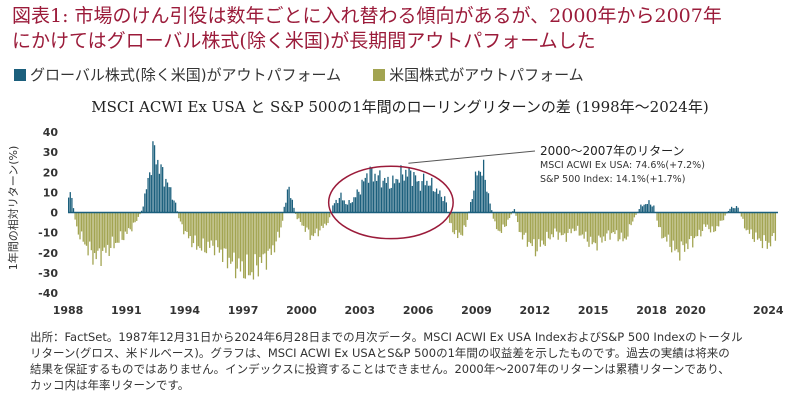 The width and height of the screenshot is (800, 408). I want to click on y-tick-label: -30, so click(48, 273).